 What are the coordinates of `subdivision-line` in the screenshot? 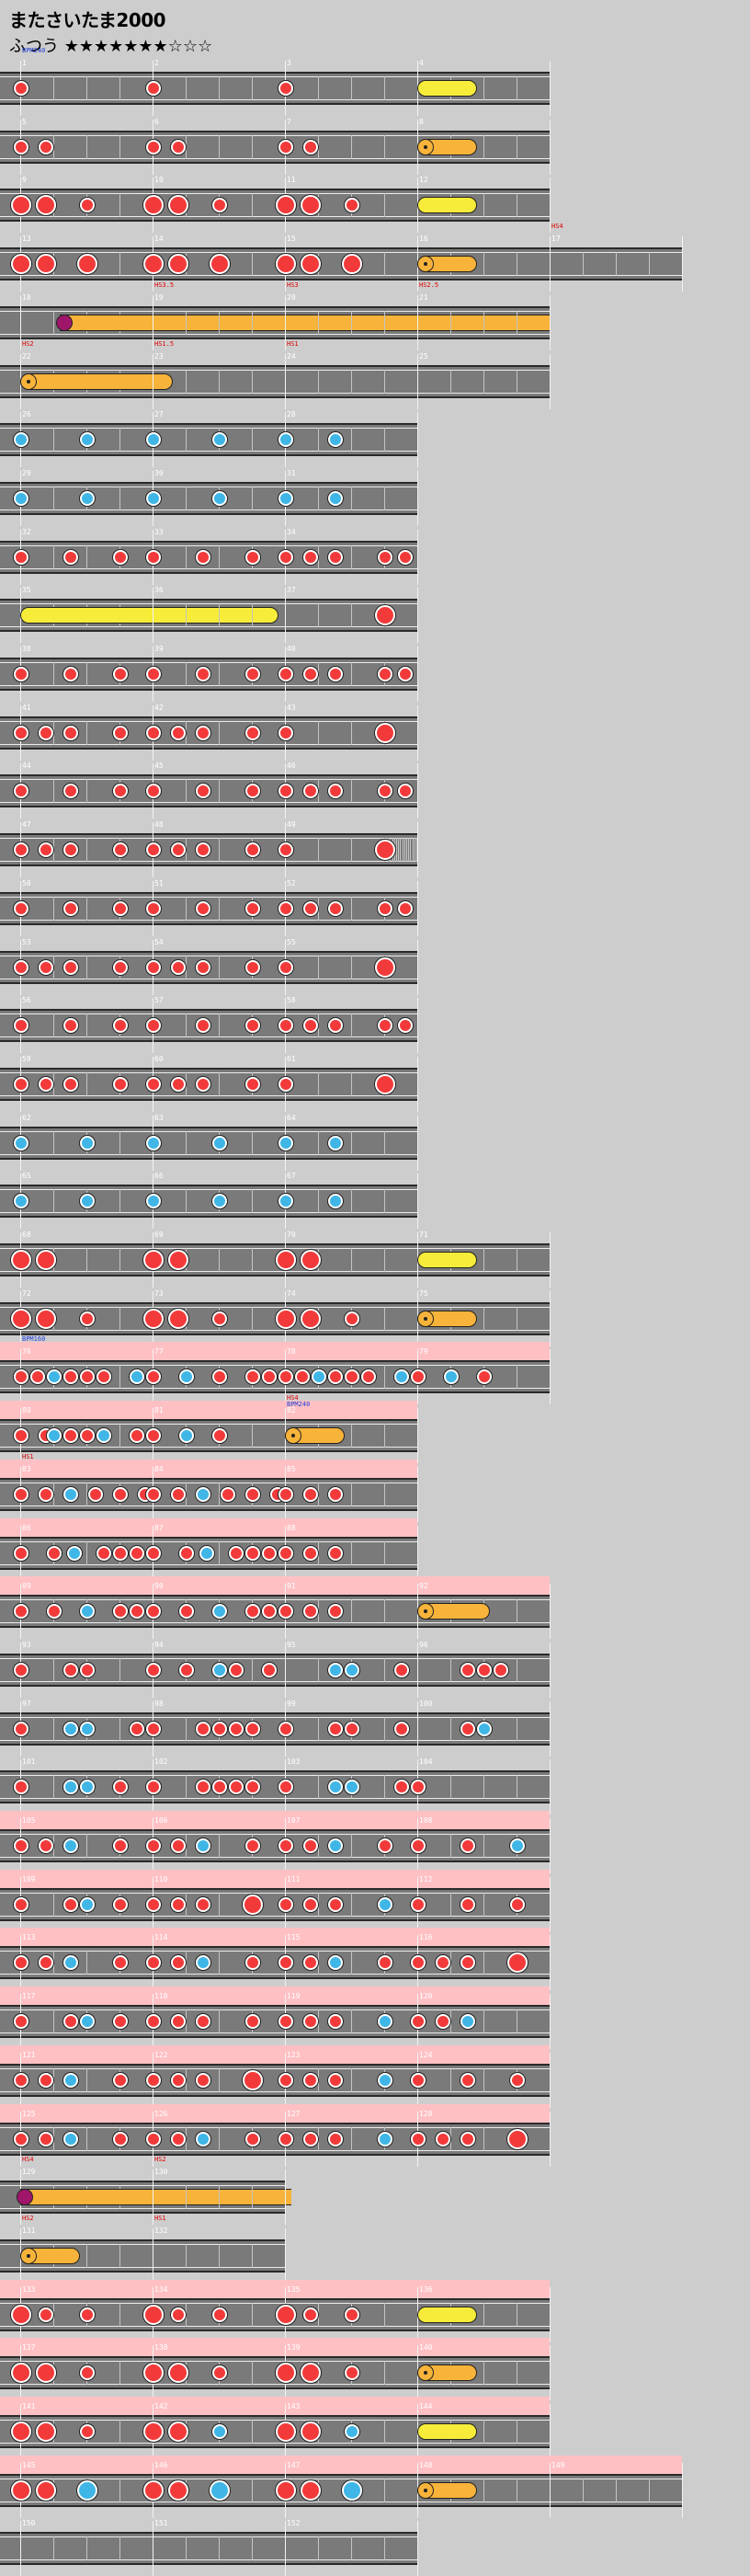 It's located at (416, 850).